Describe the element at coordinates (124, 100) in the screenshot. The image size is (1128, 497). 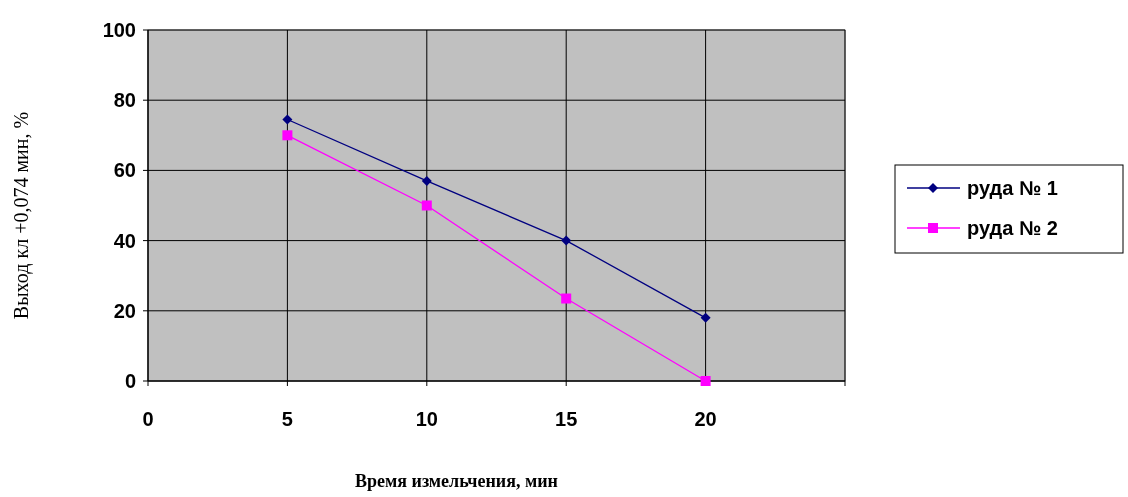
I see `y-tick-label: 80` at that location.